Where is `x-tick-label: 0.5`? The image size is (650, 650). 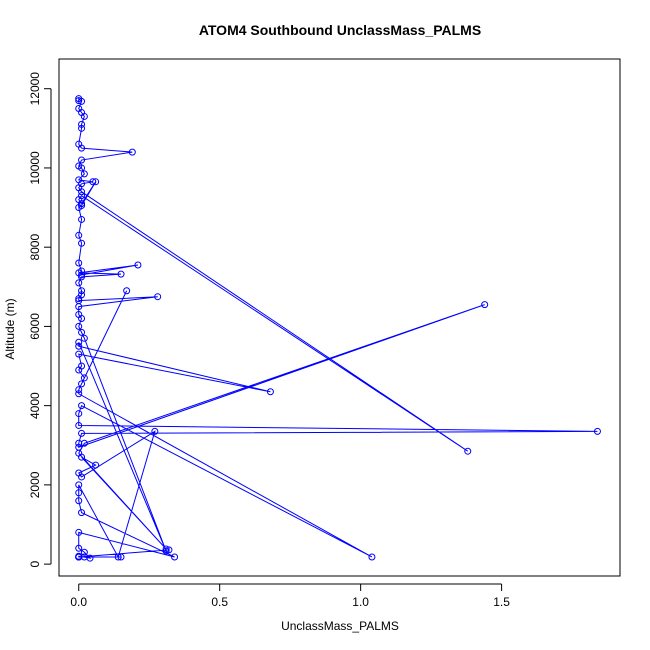
x-tick-label: 0.5 is located at coordinates (219, 602).